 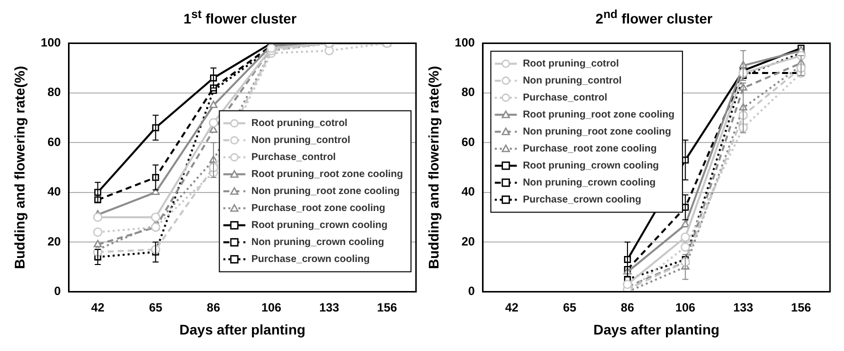 I want to click on chart-title: 2$^{nd}$ flower cluster, so click(x=654, y=18).